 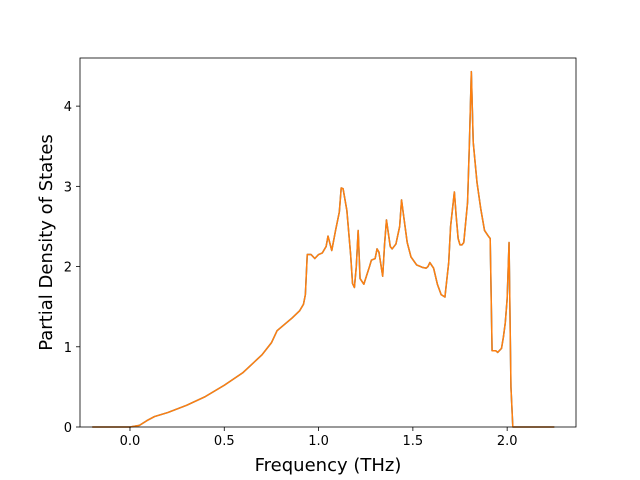 I want to click on y-tick-label: 1, so click(x=68, y=348).